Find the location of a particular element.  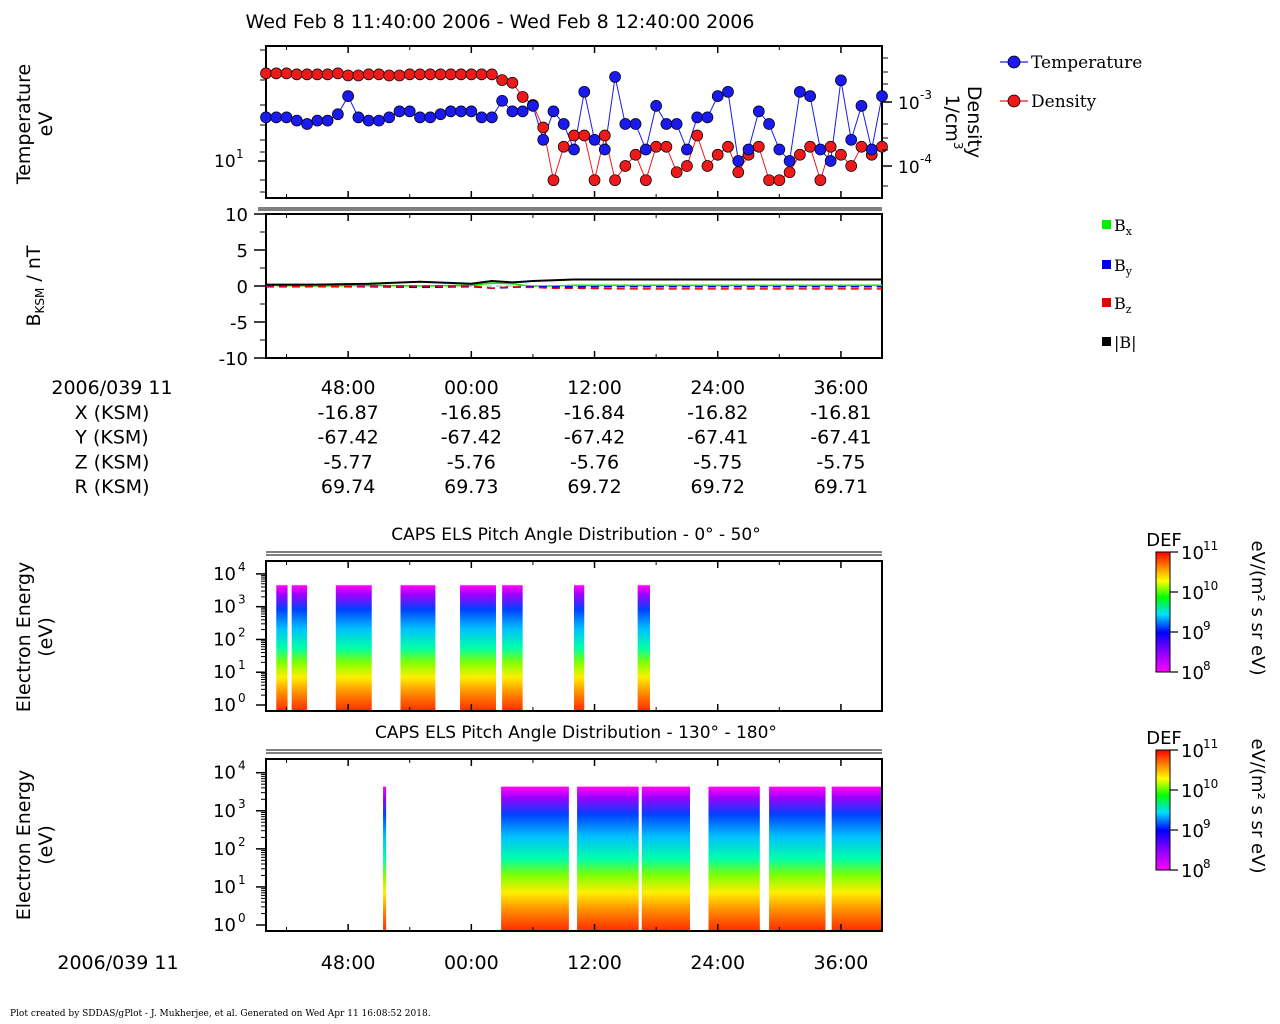

colorbar-tick-exponent: 8 is located at coordinates (1207, 864).